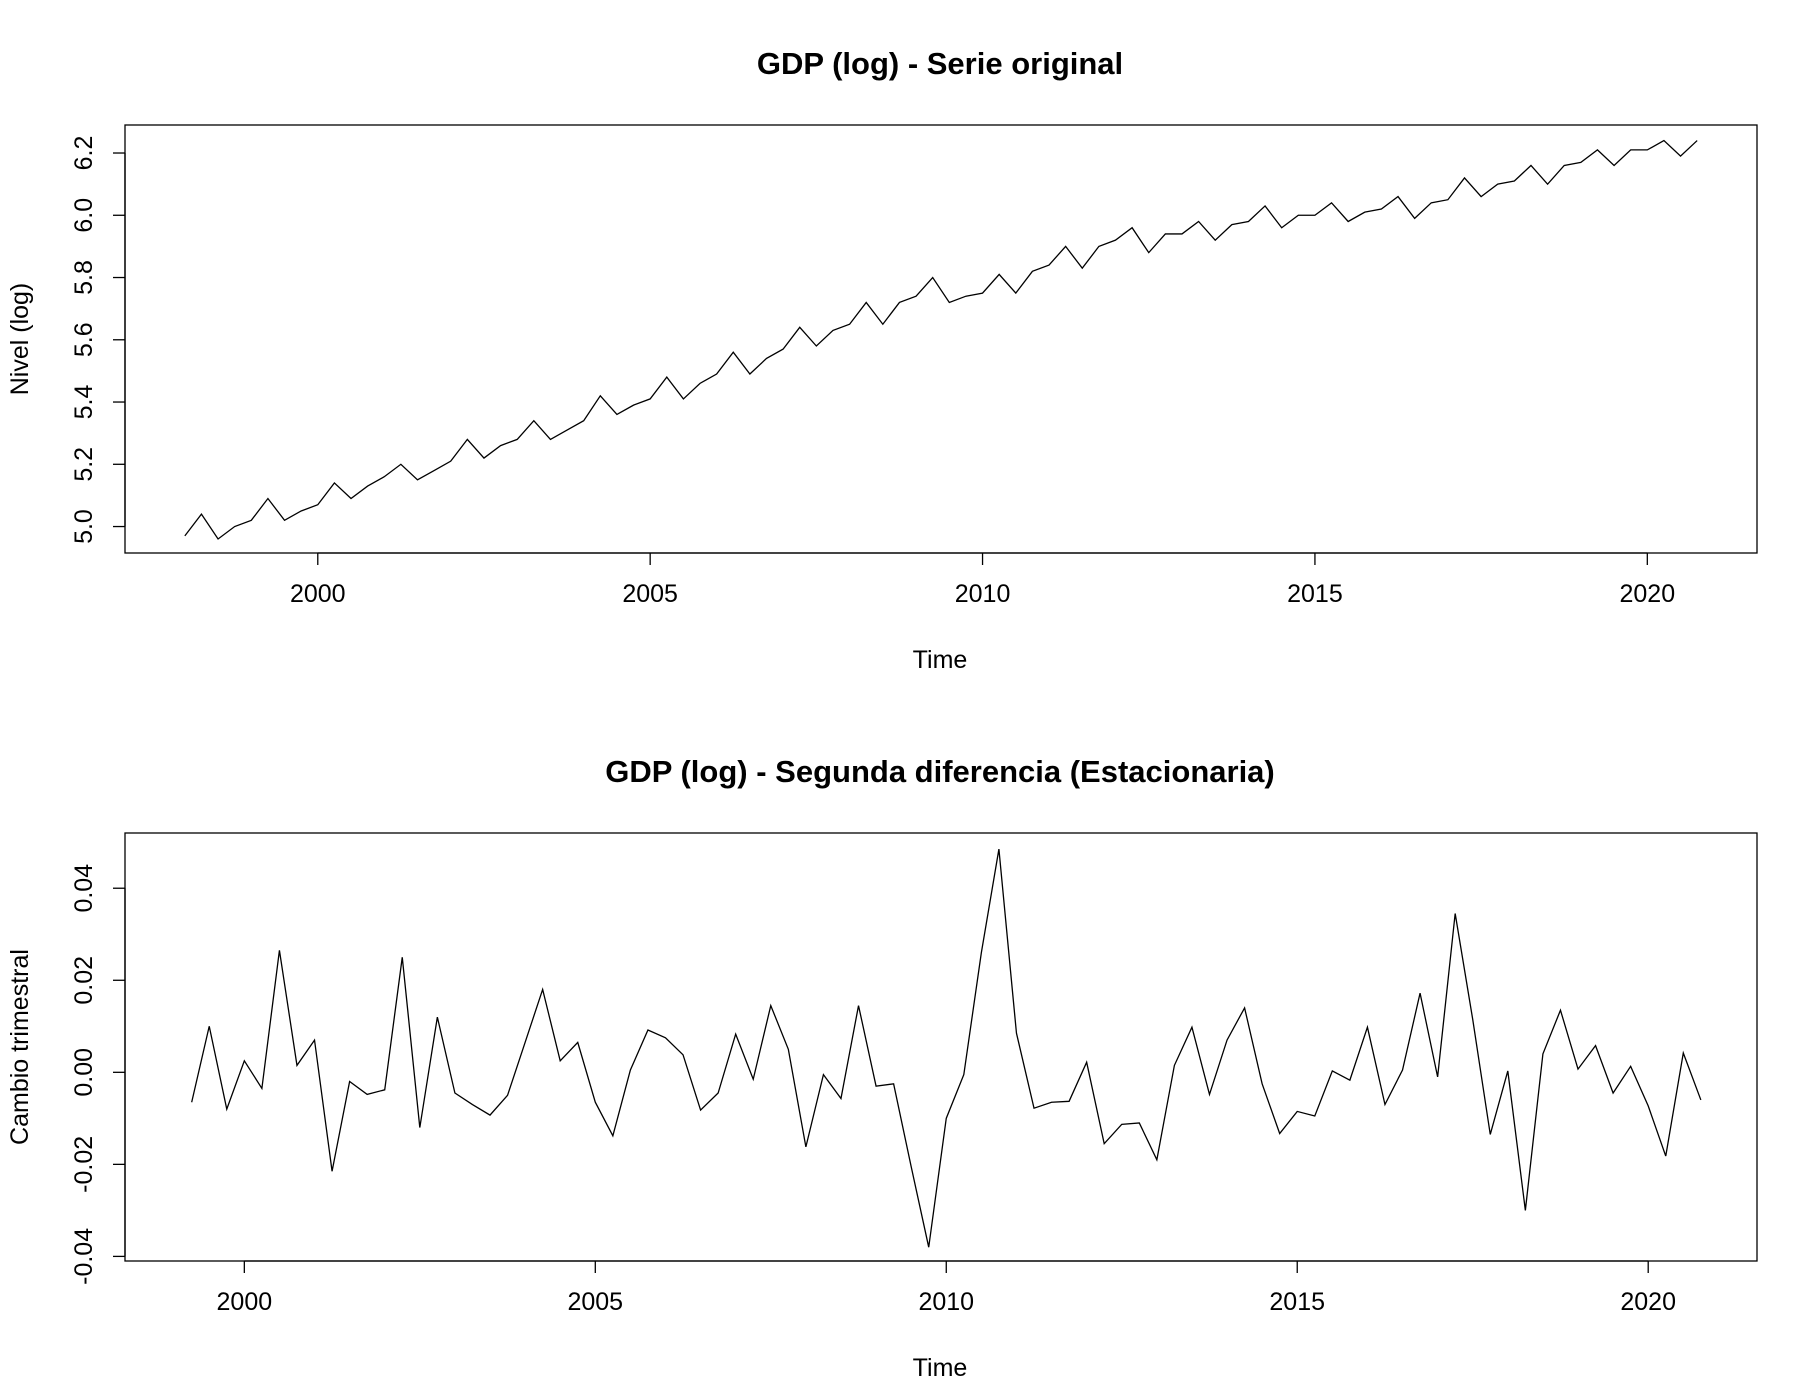  What do you see at coordinates (84, 1256) in the screenshot?
I see `y-tick-label: -0.04` at bounding box center [84, 1256].